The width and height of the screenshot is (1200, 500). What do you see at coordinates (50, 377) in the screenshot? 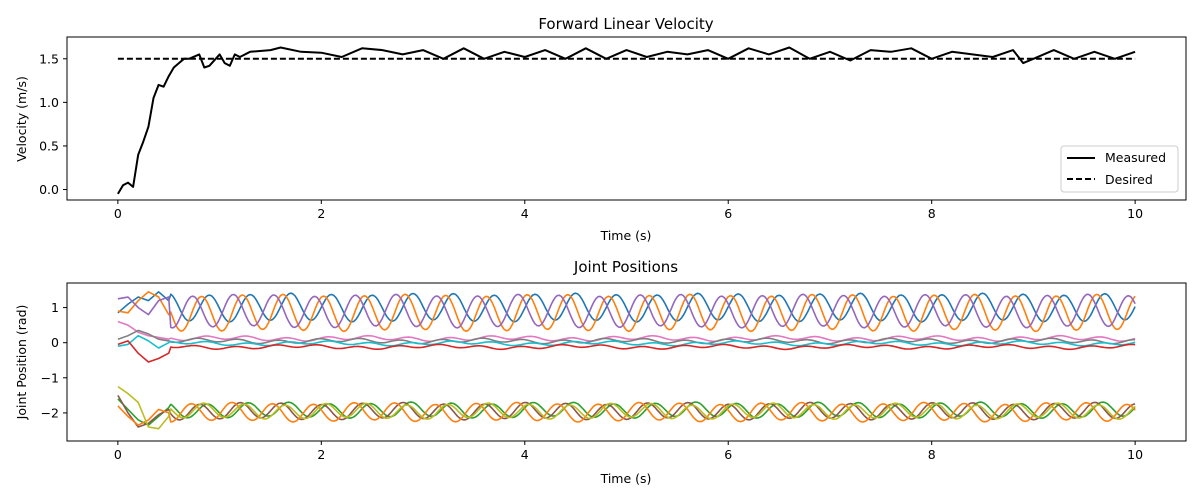
I see `joint-y-tick-label: −1` at bounding box center [50, 377].